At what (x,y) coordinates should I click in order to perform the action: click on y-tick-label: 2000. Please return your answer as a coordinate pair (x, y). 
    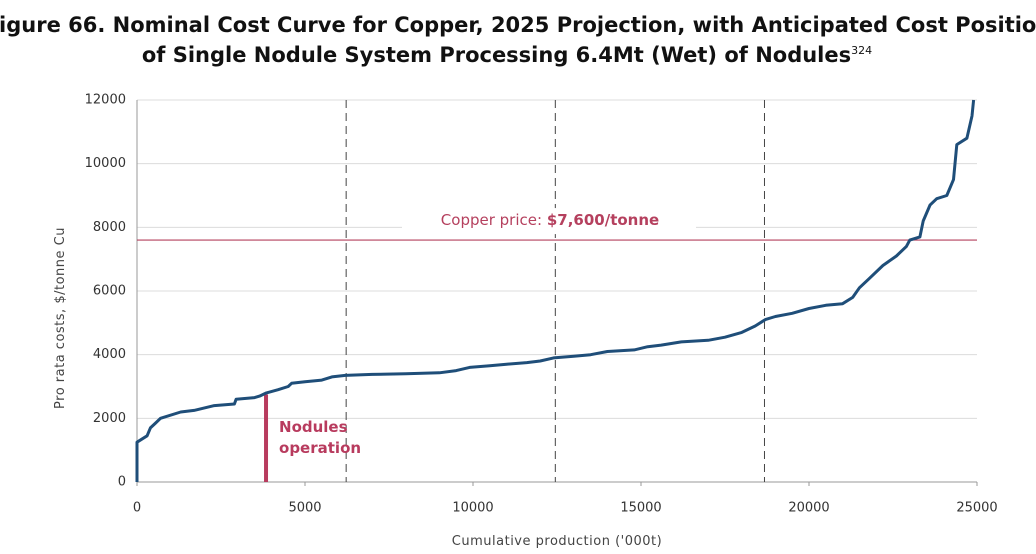
    Looking at the image, I should click on (109, 418).